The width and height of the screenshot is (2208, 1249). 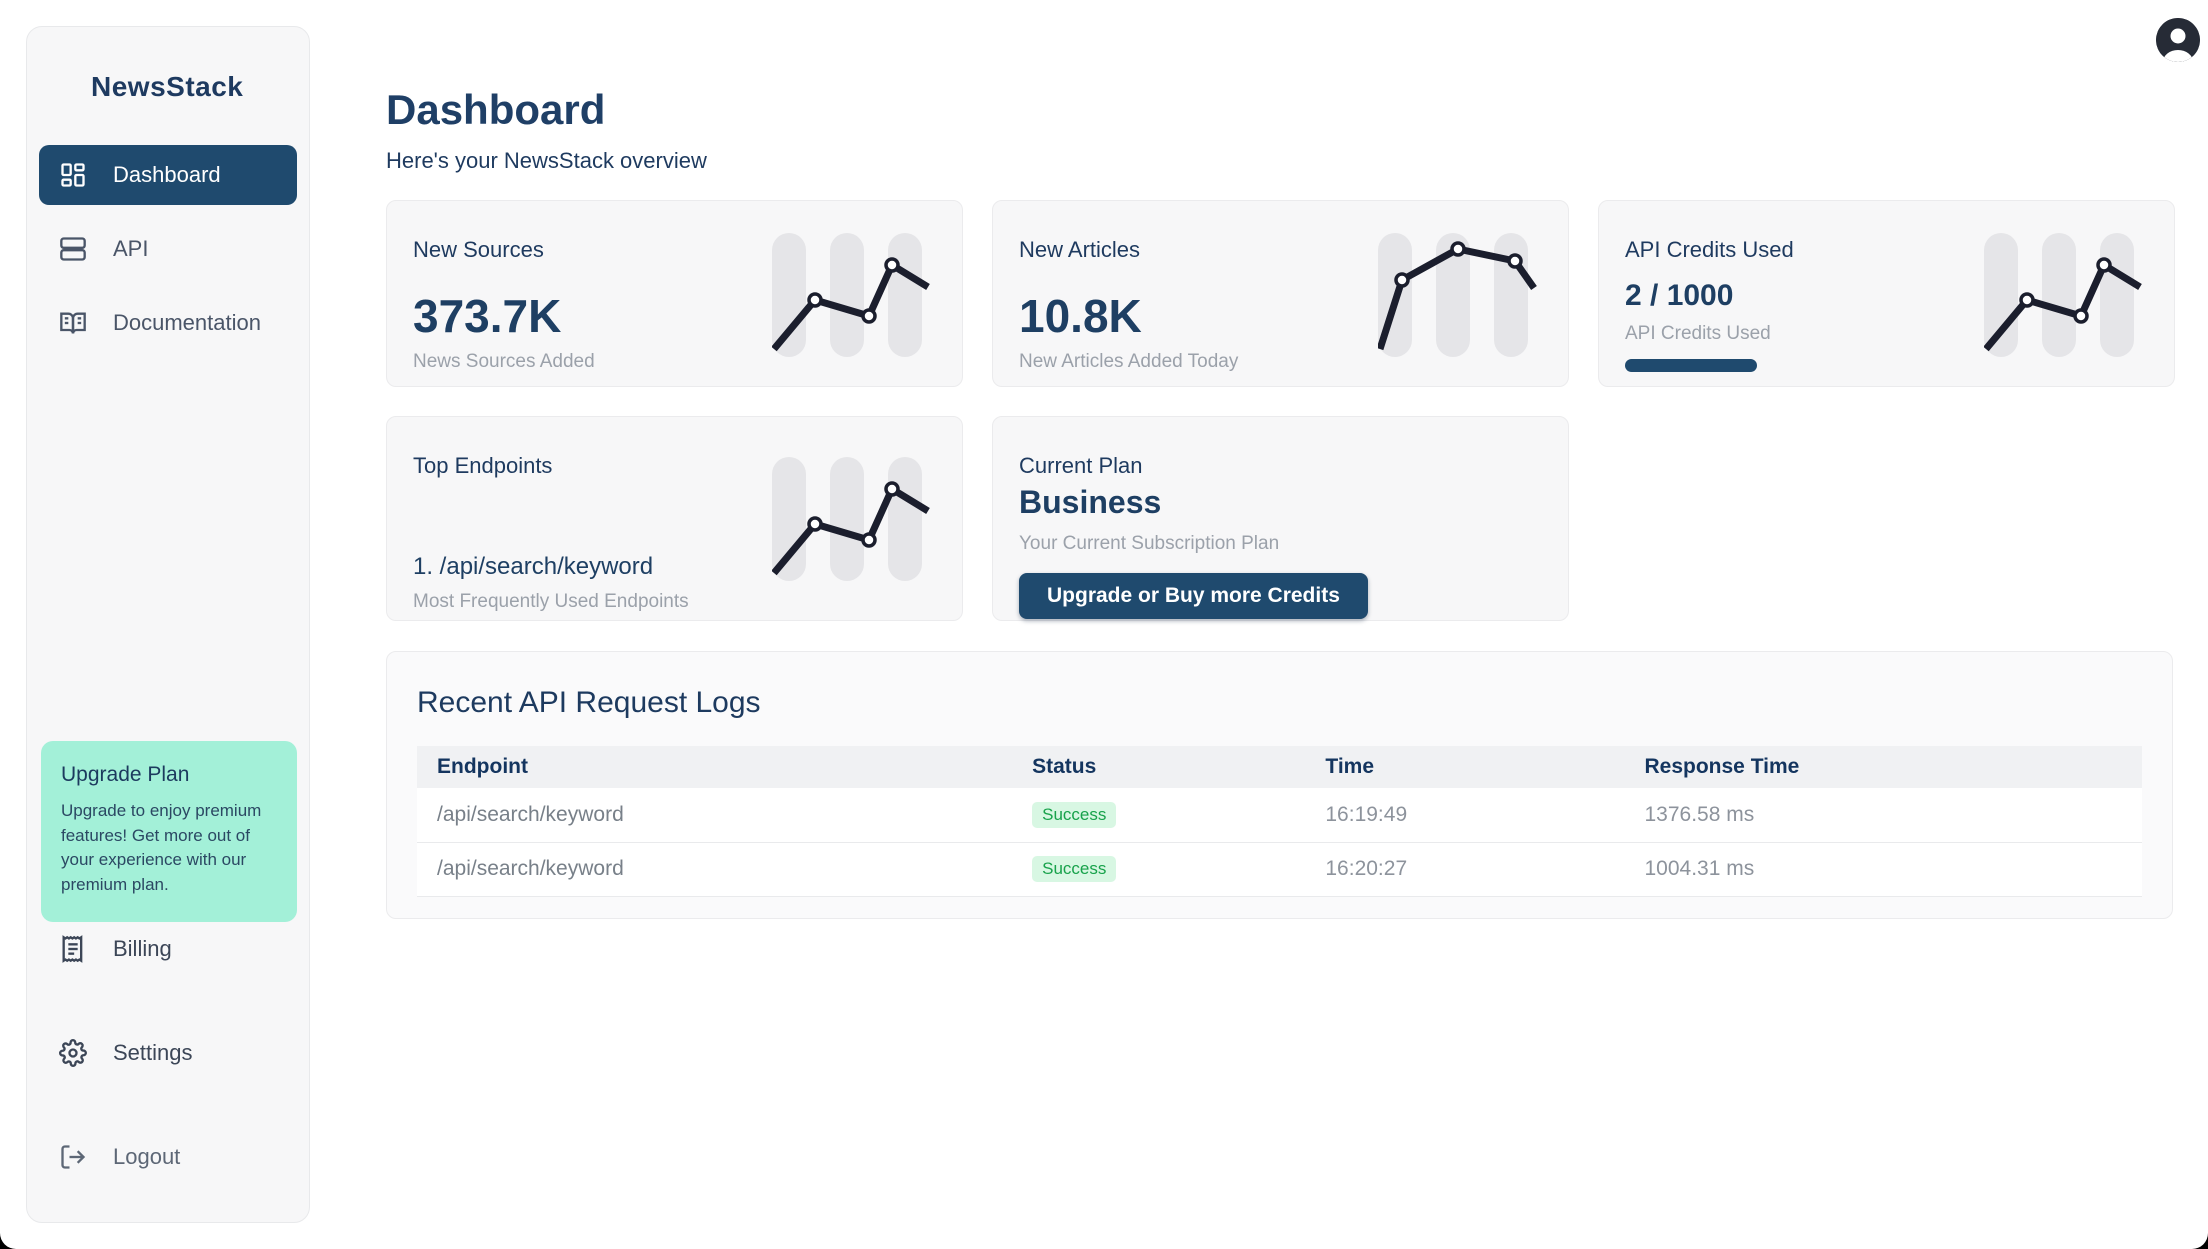 I want to click on column-header-time: Time, so click(x=1465, y=767).